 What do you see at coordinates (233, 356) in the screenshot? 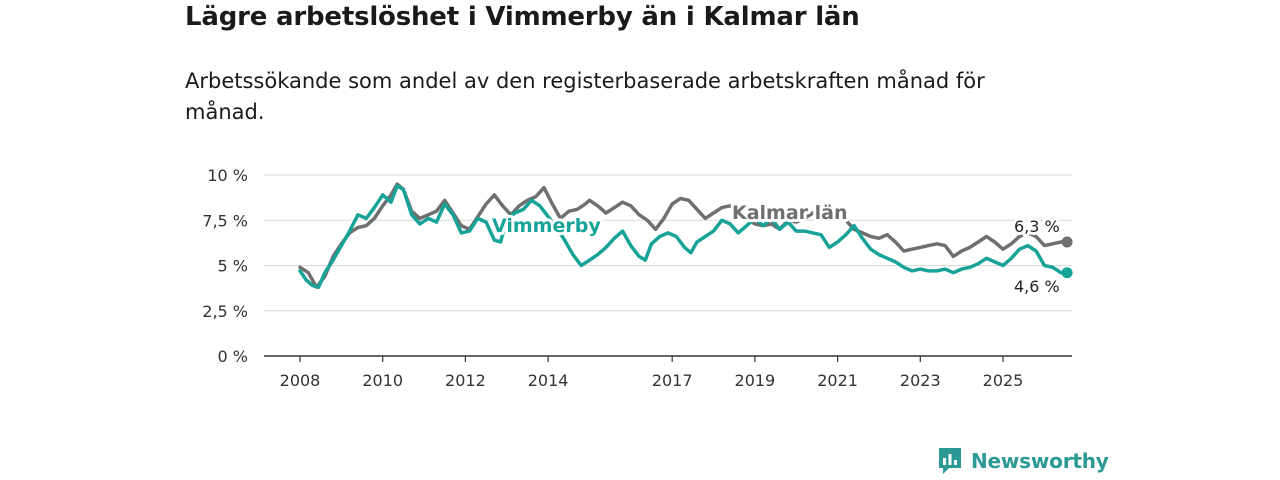
I see `y-tick-label: 0 %` at bounding box center [233, 356].